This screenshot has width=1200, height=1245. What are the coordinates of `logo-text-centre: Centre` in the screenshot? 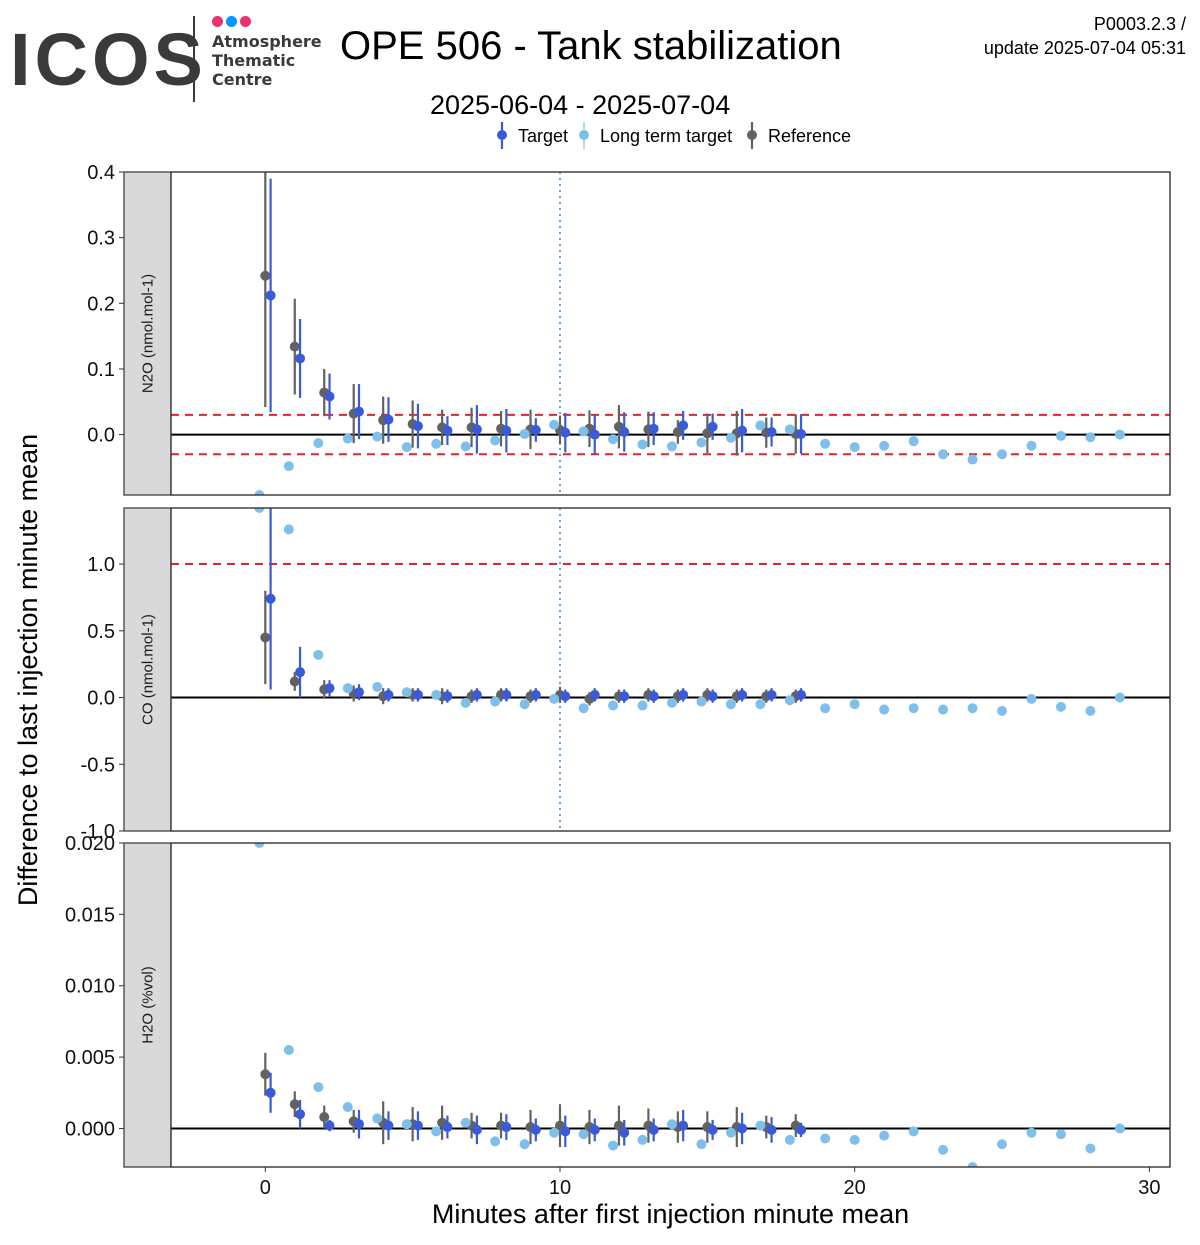 It's located at (242, 79).